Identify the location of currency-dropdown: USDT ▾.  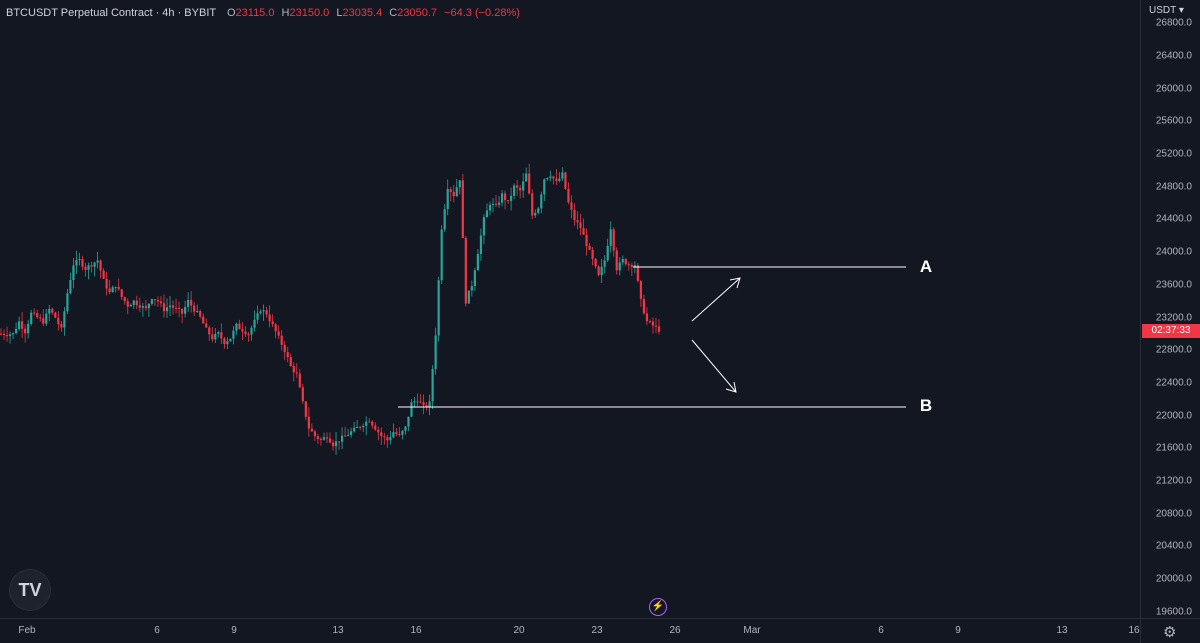
(1166, 10).